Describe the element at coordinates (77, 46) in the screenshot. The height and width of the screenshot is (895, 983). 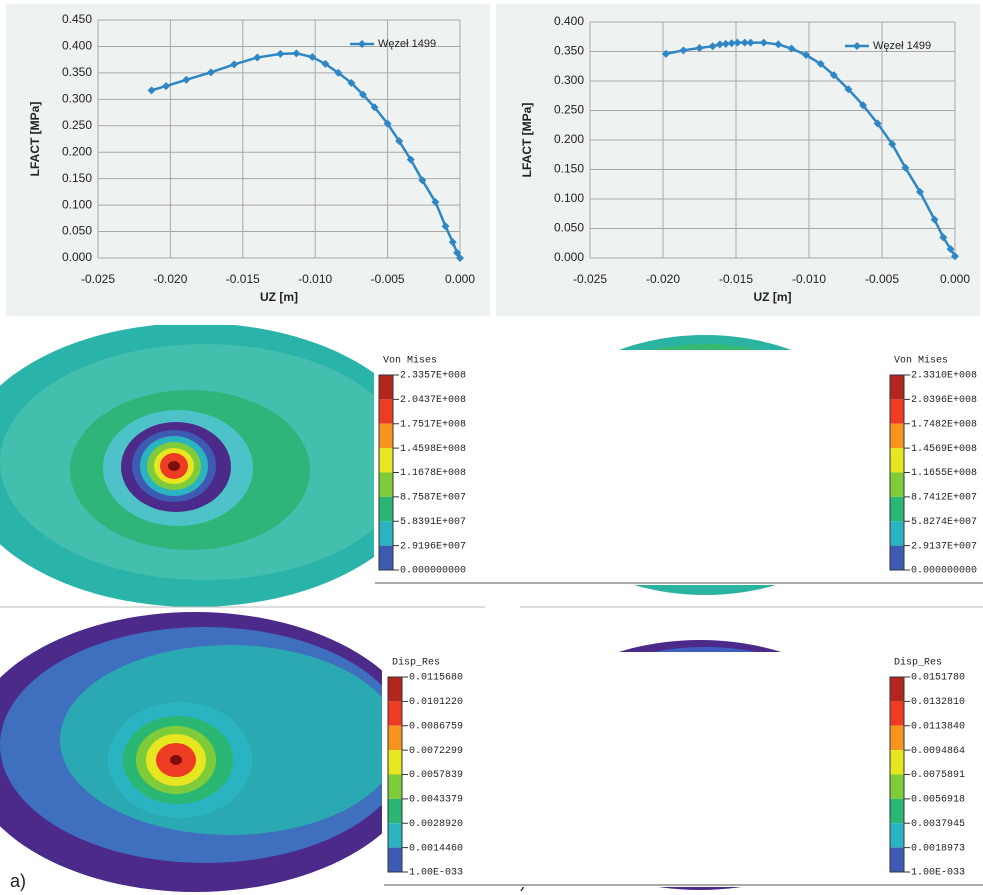
I see `y-tick-label: 0.400` at that location.